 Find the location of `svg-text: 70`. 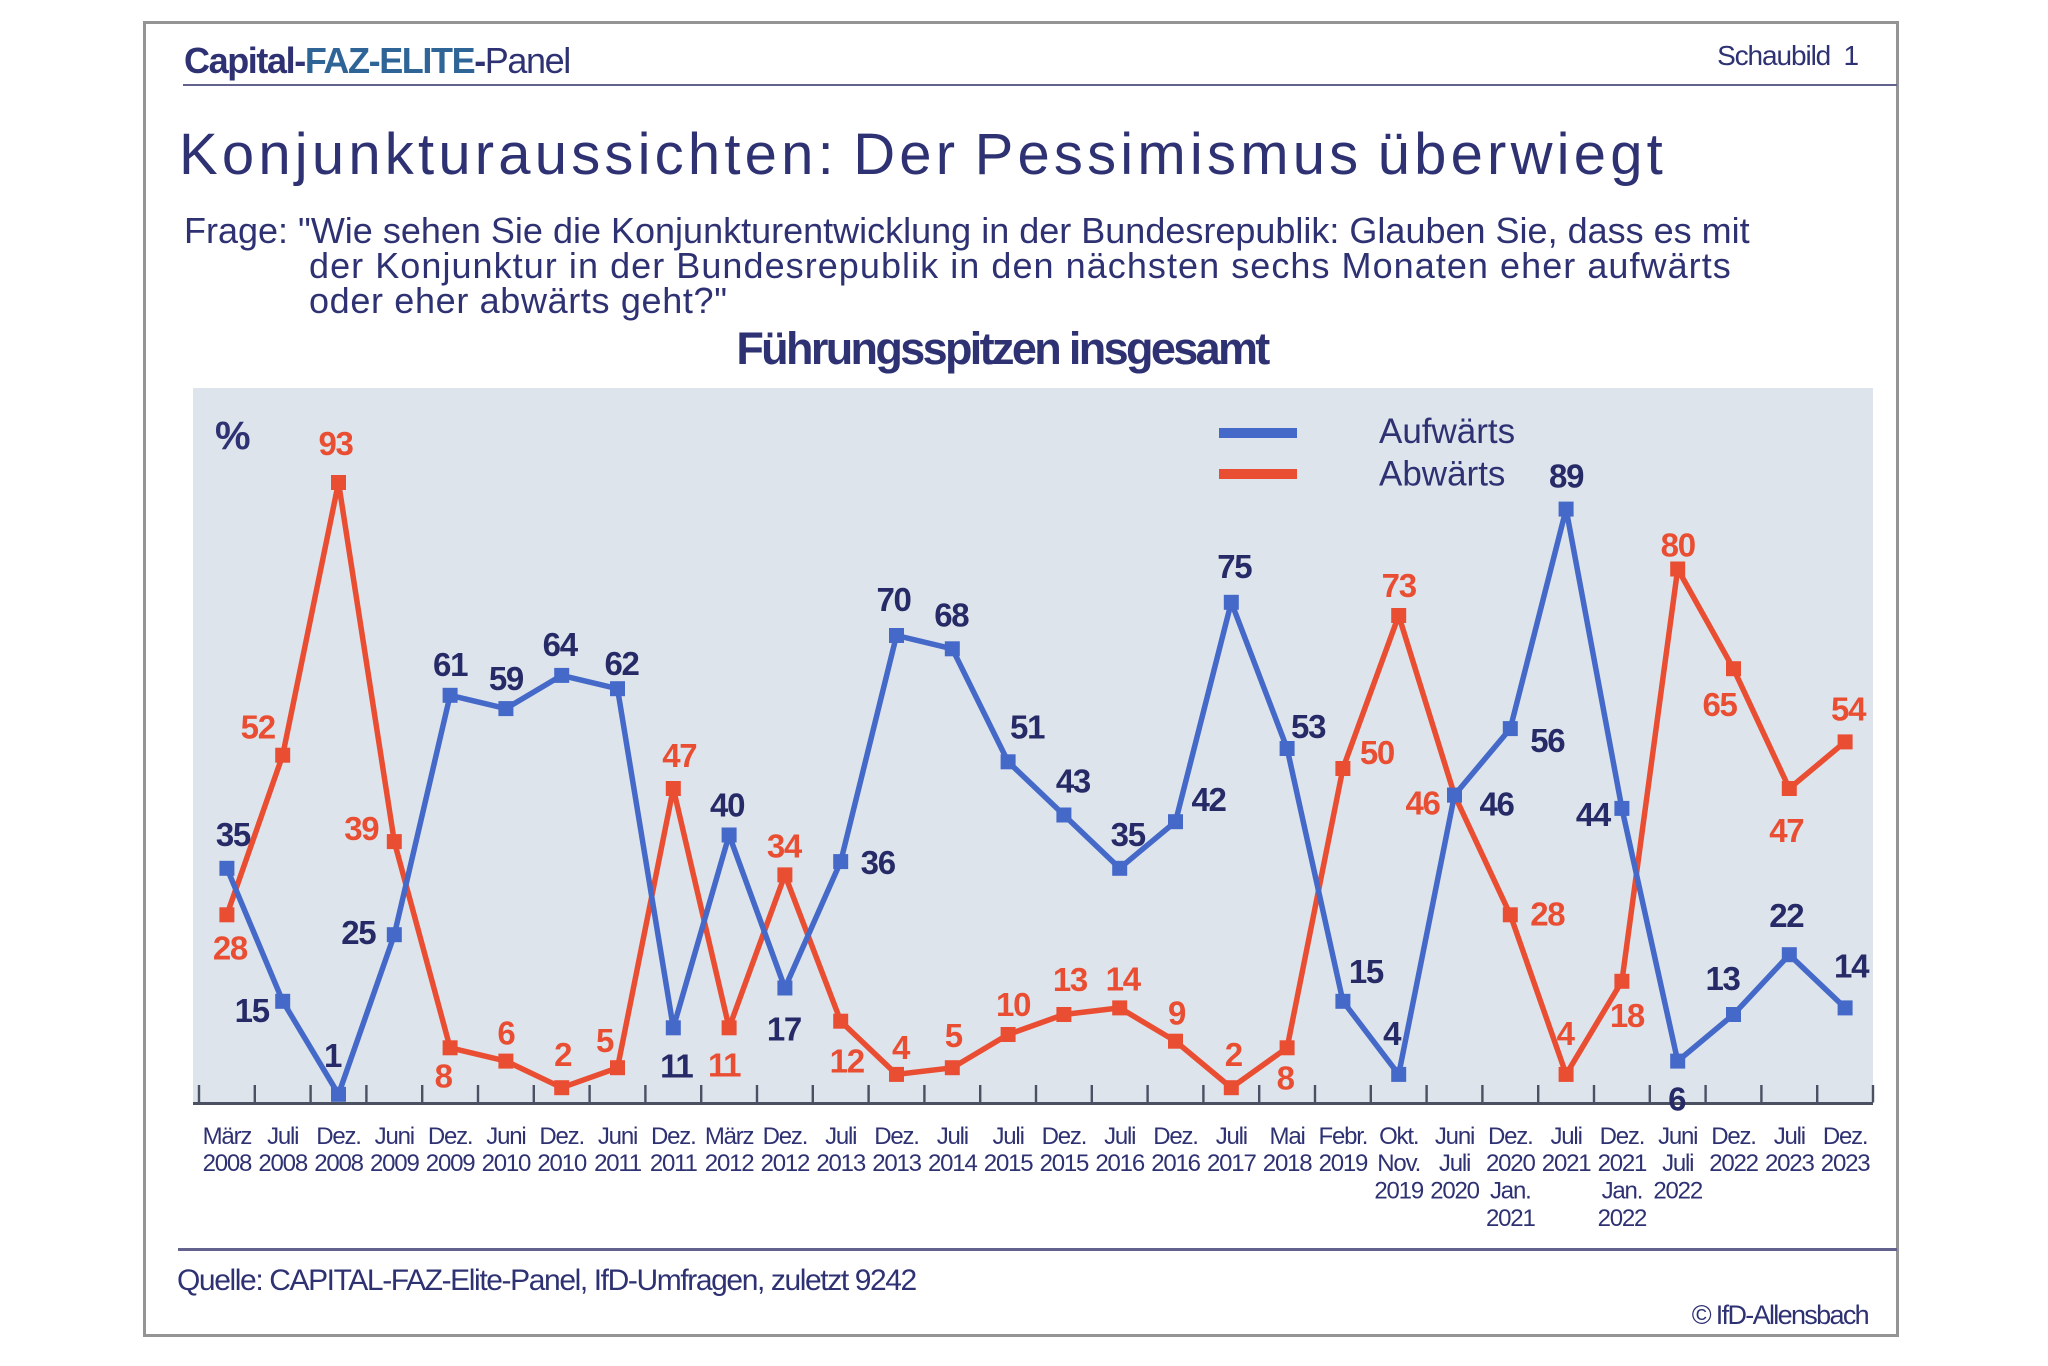

svg-text: 70 is located at coordinates (893, 599).